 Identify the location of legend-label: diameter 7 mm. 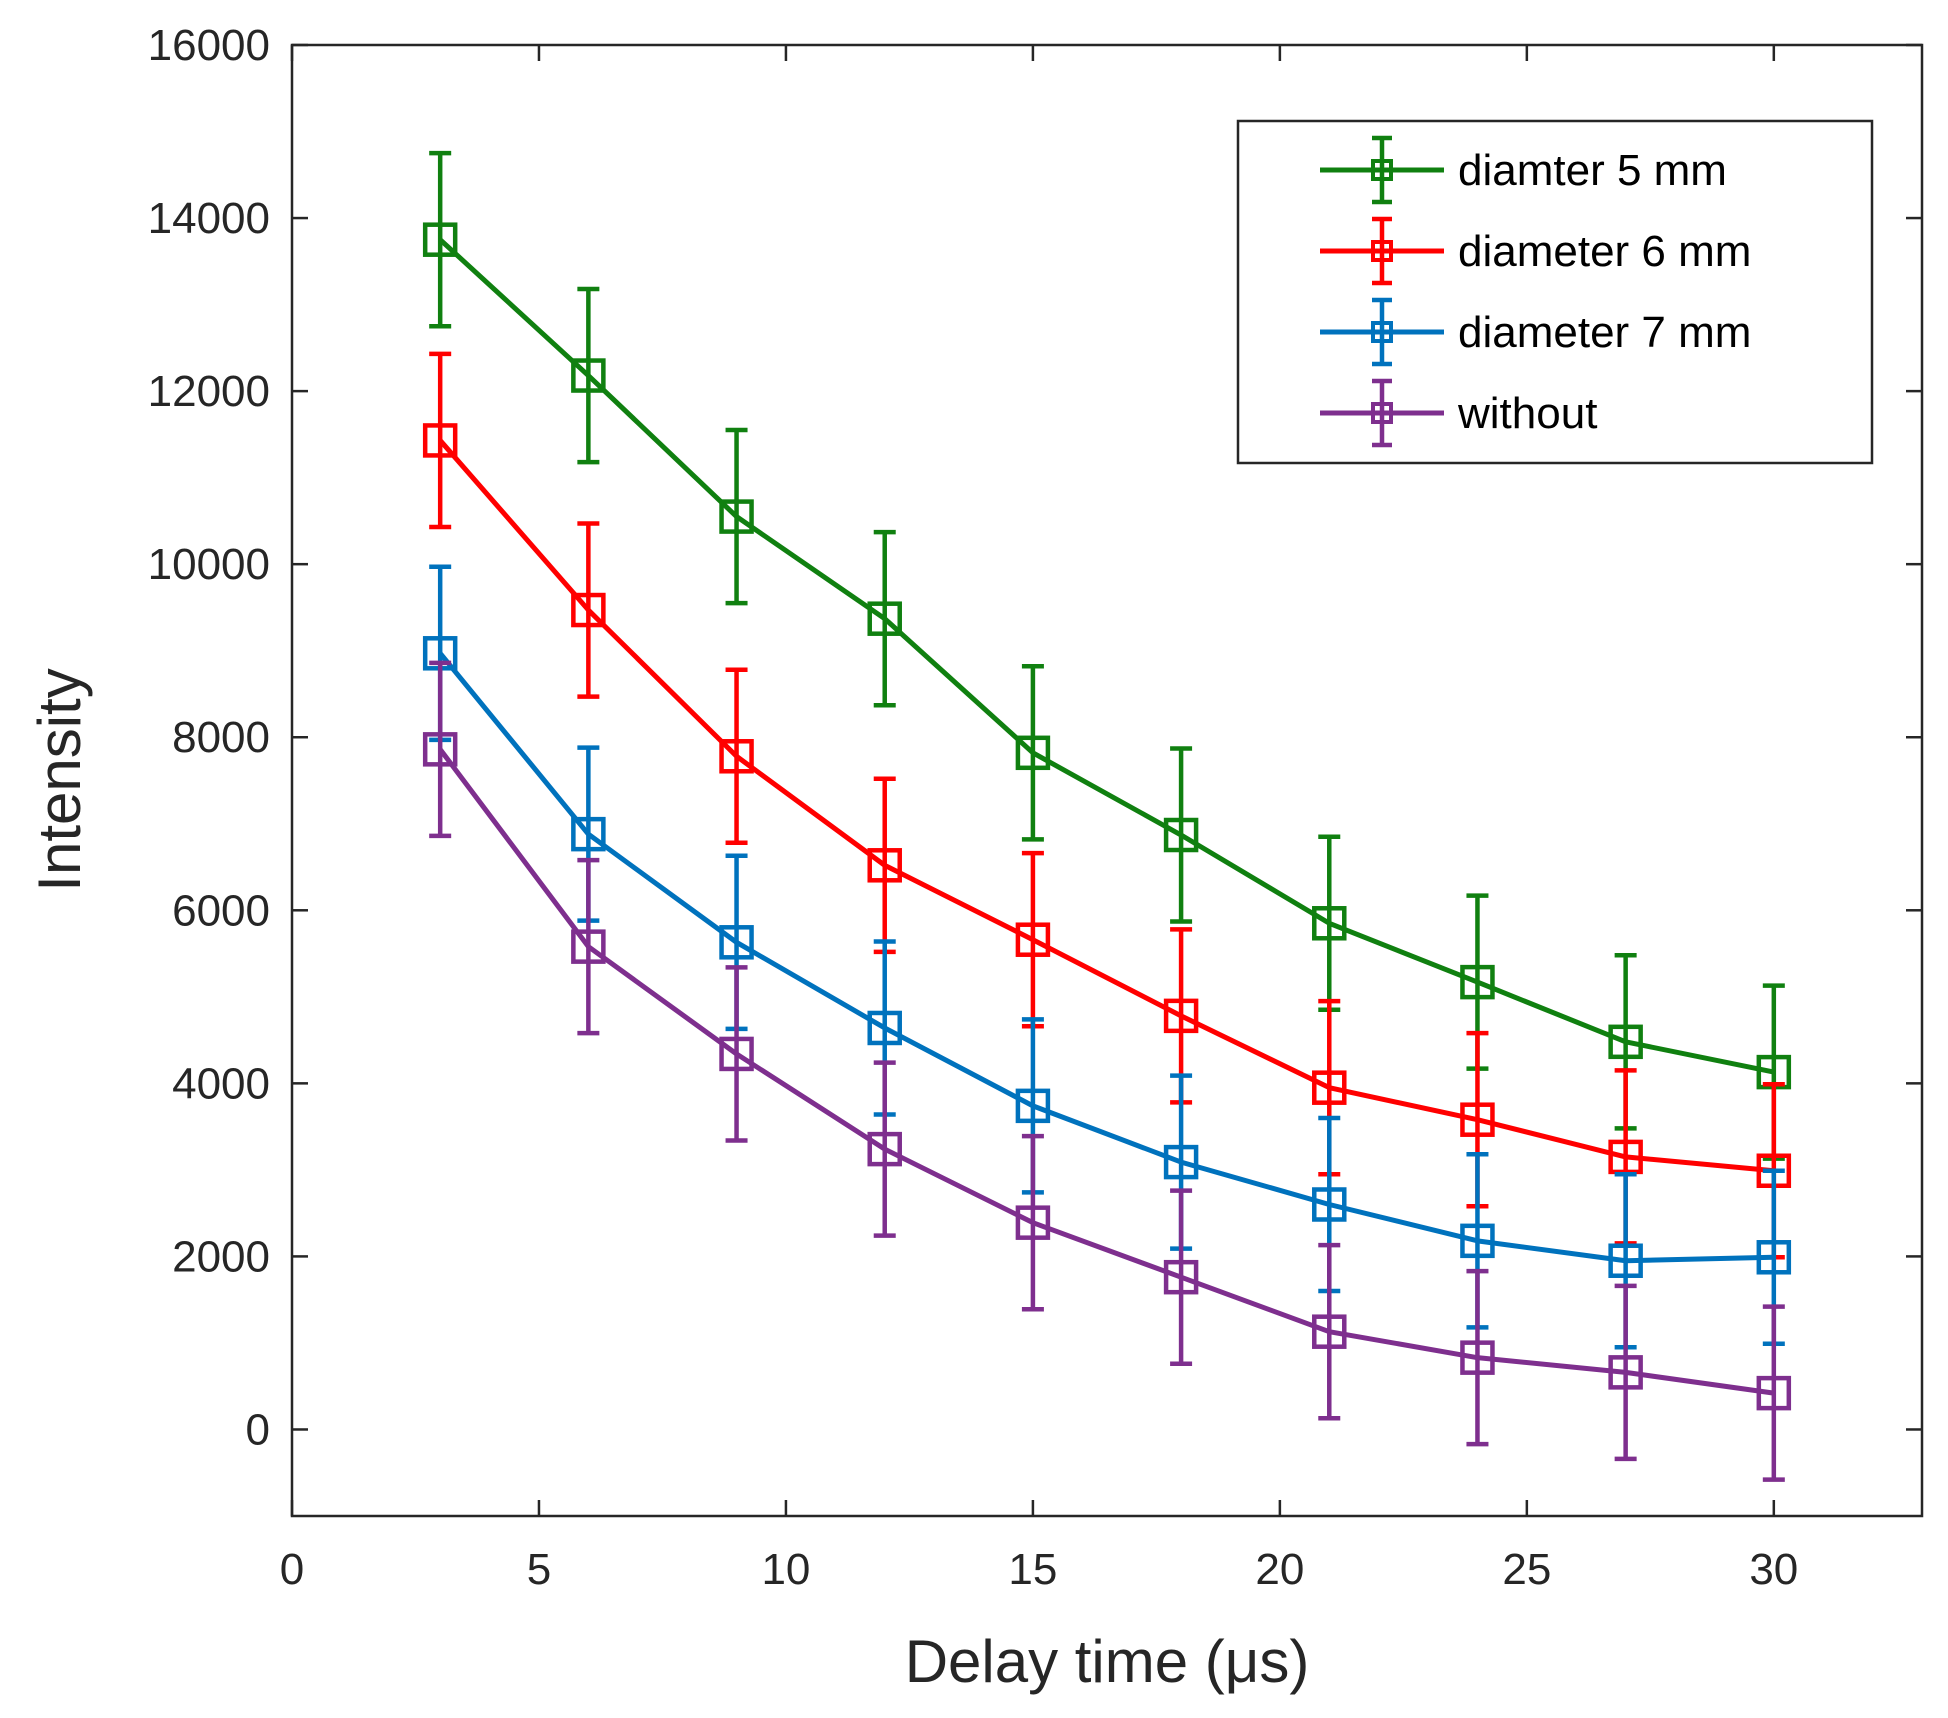
(1604, 332).